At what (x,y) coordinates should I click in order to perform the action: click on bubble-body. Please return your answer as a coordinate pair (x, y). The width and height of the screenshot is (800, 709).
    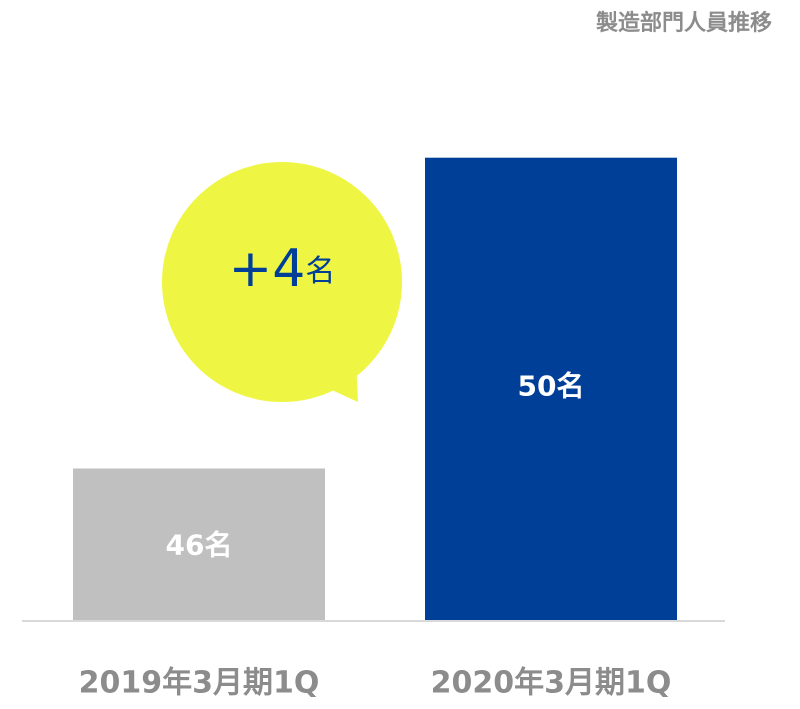
    Looking at the image, I should click on (282, 282).